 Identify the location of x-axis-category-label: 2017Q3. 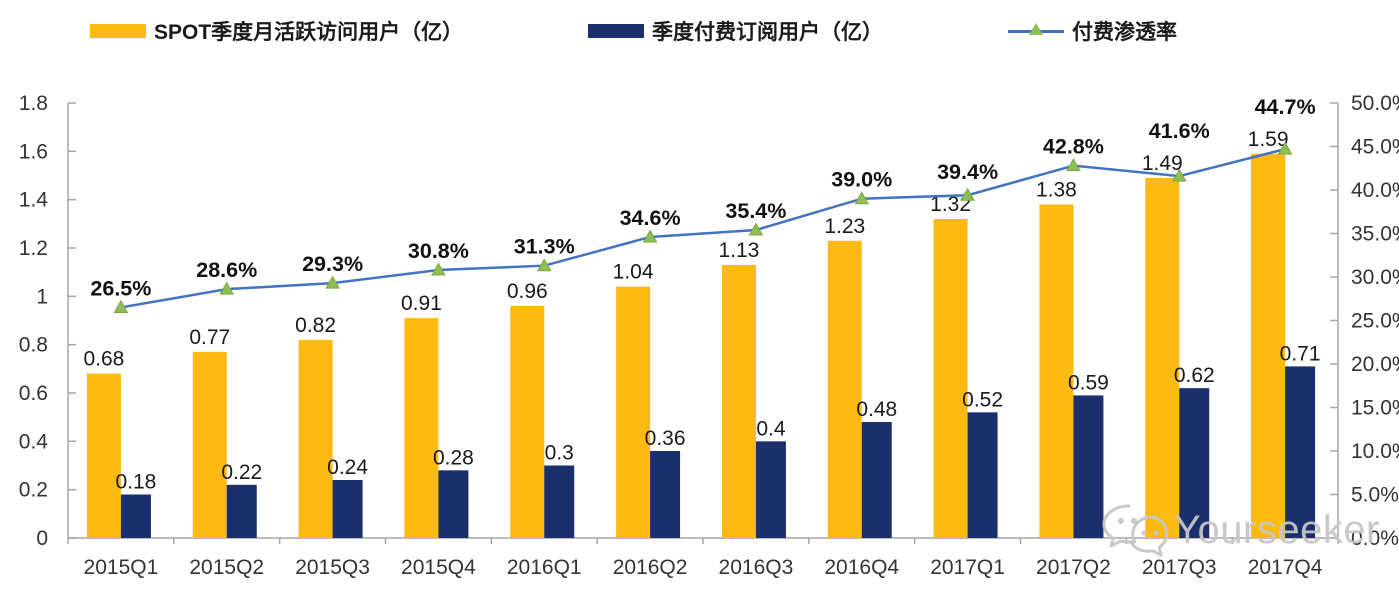
(1179, 567).